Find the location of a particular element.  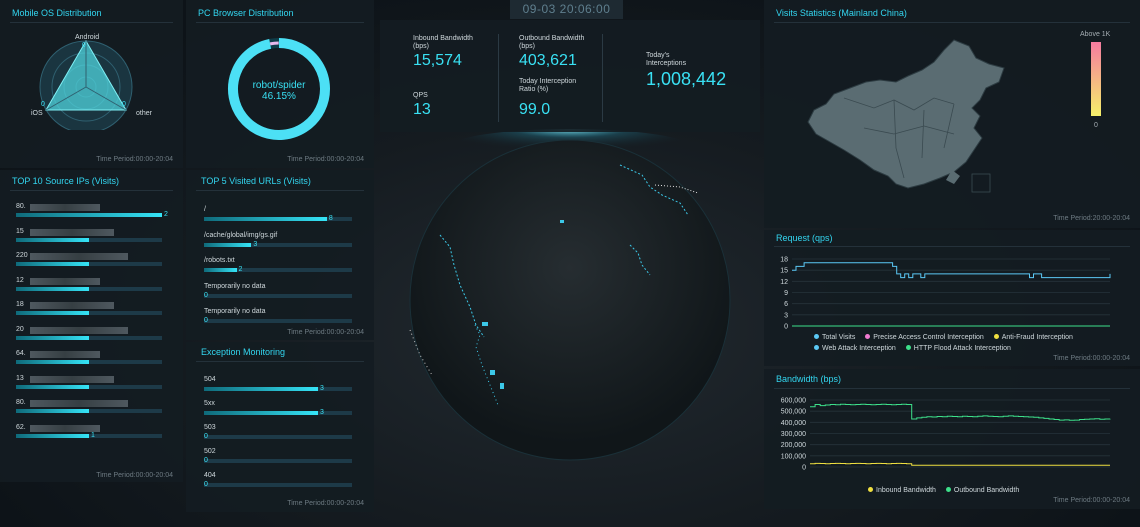

y-tick-label: 300,000 is located at coordinates (793, 434).